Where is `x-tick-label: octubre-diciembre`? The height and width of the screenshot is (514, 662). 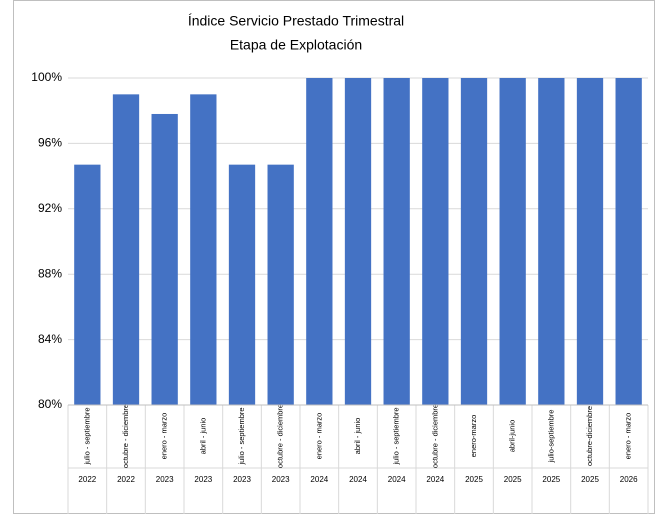
x-tick-label: octubre-diciembre is located at coordinates (589, 436).